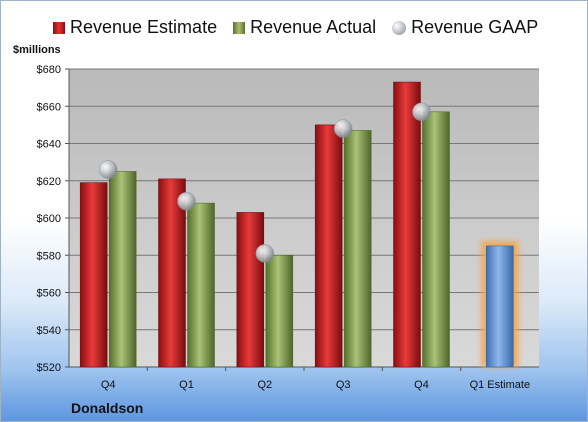 This screenshot has height=422, width=588. Describe the element at coordinates (49, 107) in the screenshot. I see `y-tick-label: $660` at that location.